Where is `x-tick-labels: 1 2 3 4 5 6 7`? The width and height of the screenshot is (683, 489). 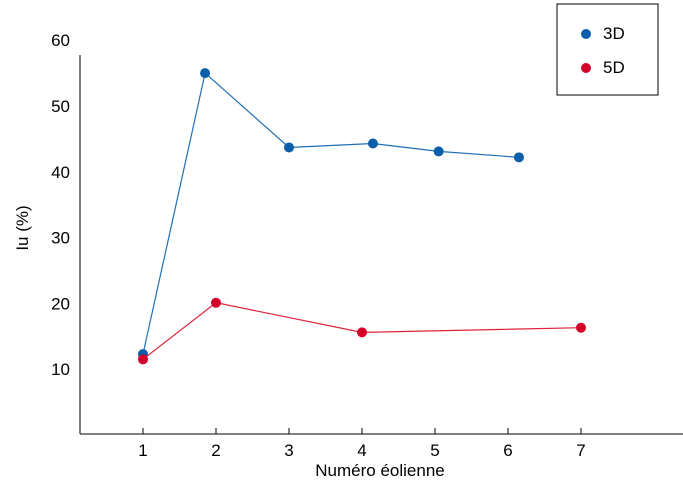
x-tick-labels: 1 2 3 4 5 6 7 is located at coordinates (362, 444).